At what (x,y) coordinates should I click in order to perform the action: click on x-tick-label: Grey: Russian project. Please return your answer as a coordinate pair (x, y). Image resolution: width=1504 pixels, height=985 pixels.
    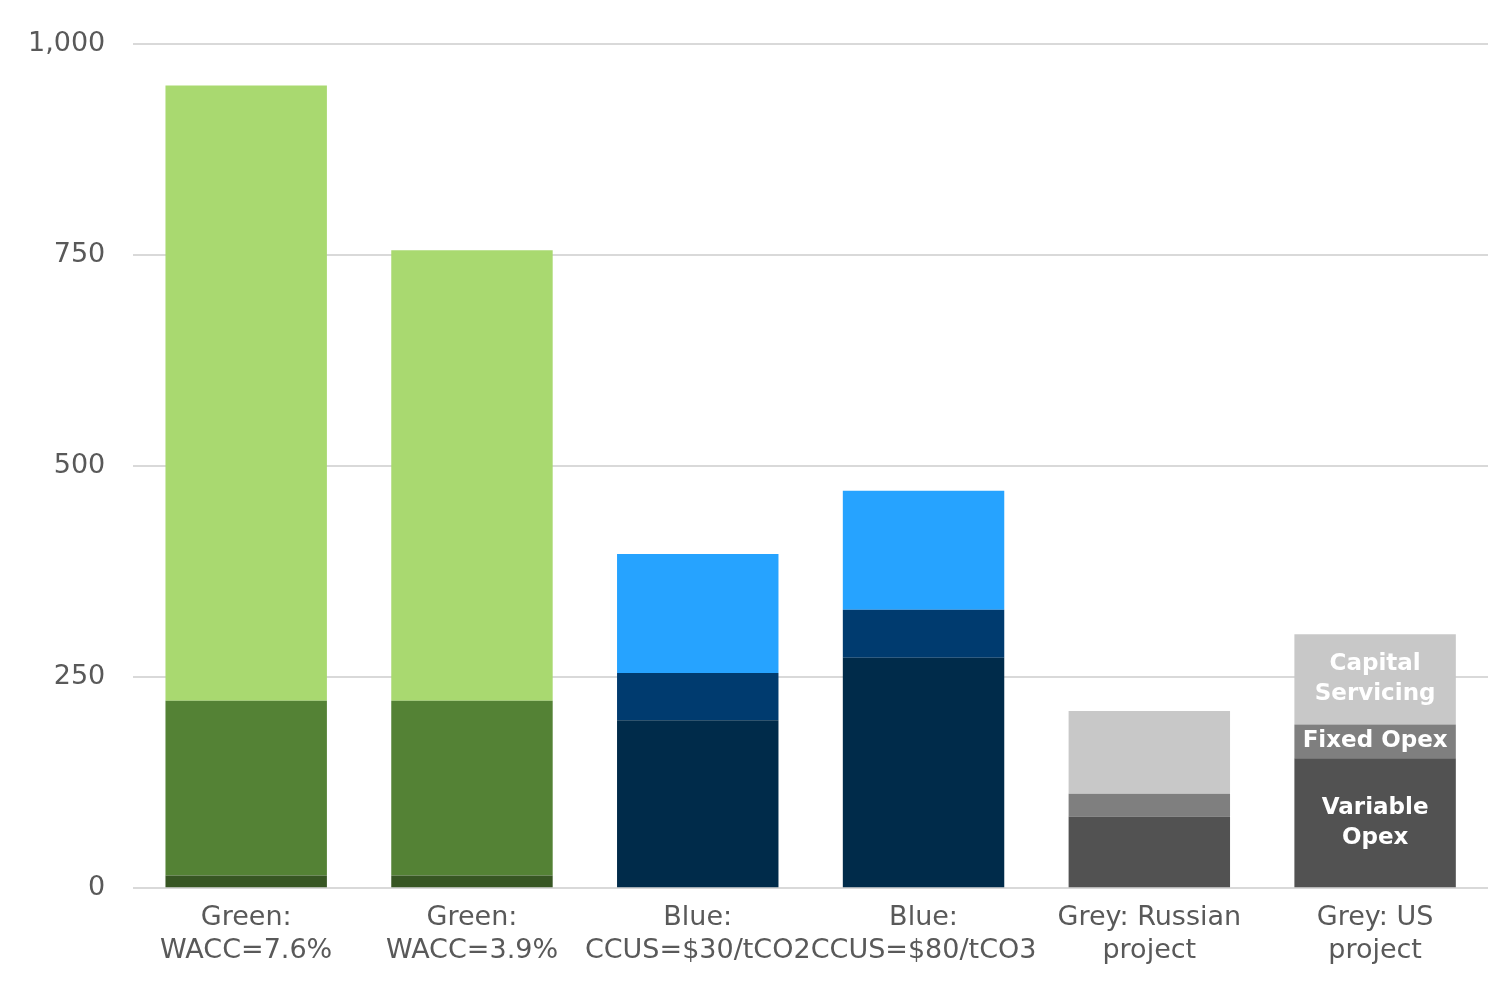
    Looking at the image, I should click on (1149, 932).